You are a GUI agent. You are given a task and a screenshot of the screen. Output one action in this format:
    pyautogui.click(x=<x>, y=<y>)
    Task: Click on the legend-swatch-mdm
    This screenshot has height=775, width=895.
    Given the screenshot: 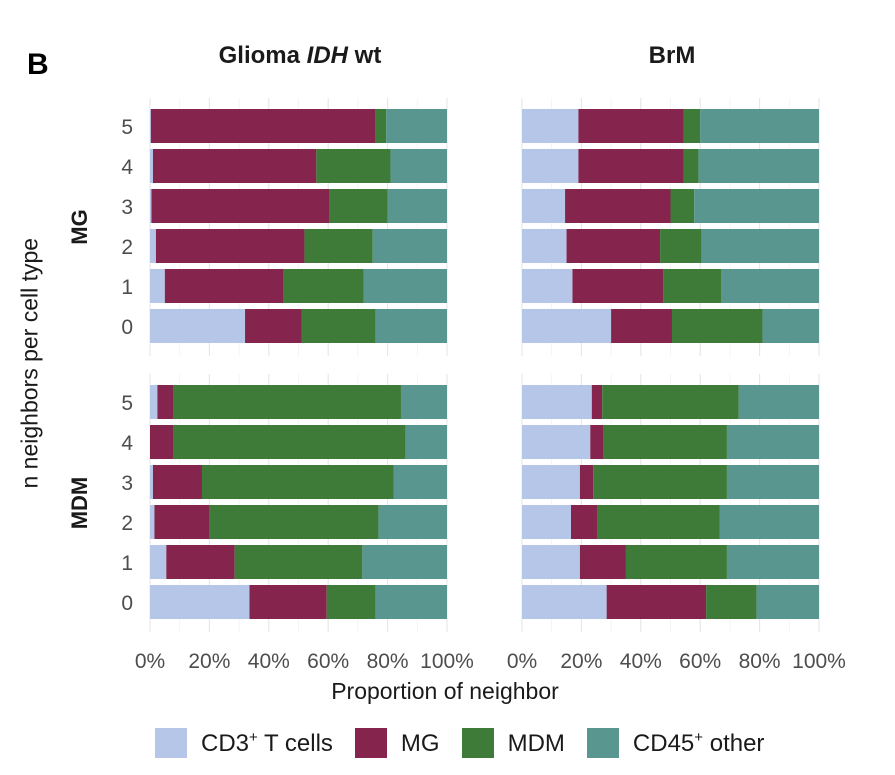 What is the action you would take?
    pyautogui.click(x=477, y=743)
    